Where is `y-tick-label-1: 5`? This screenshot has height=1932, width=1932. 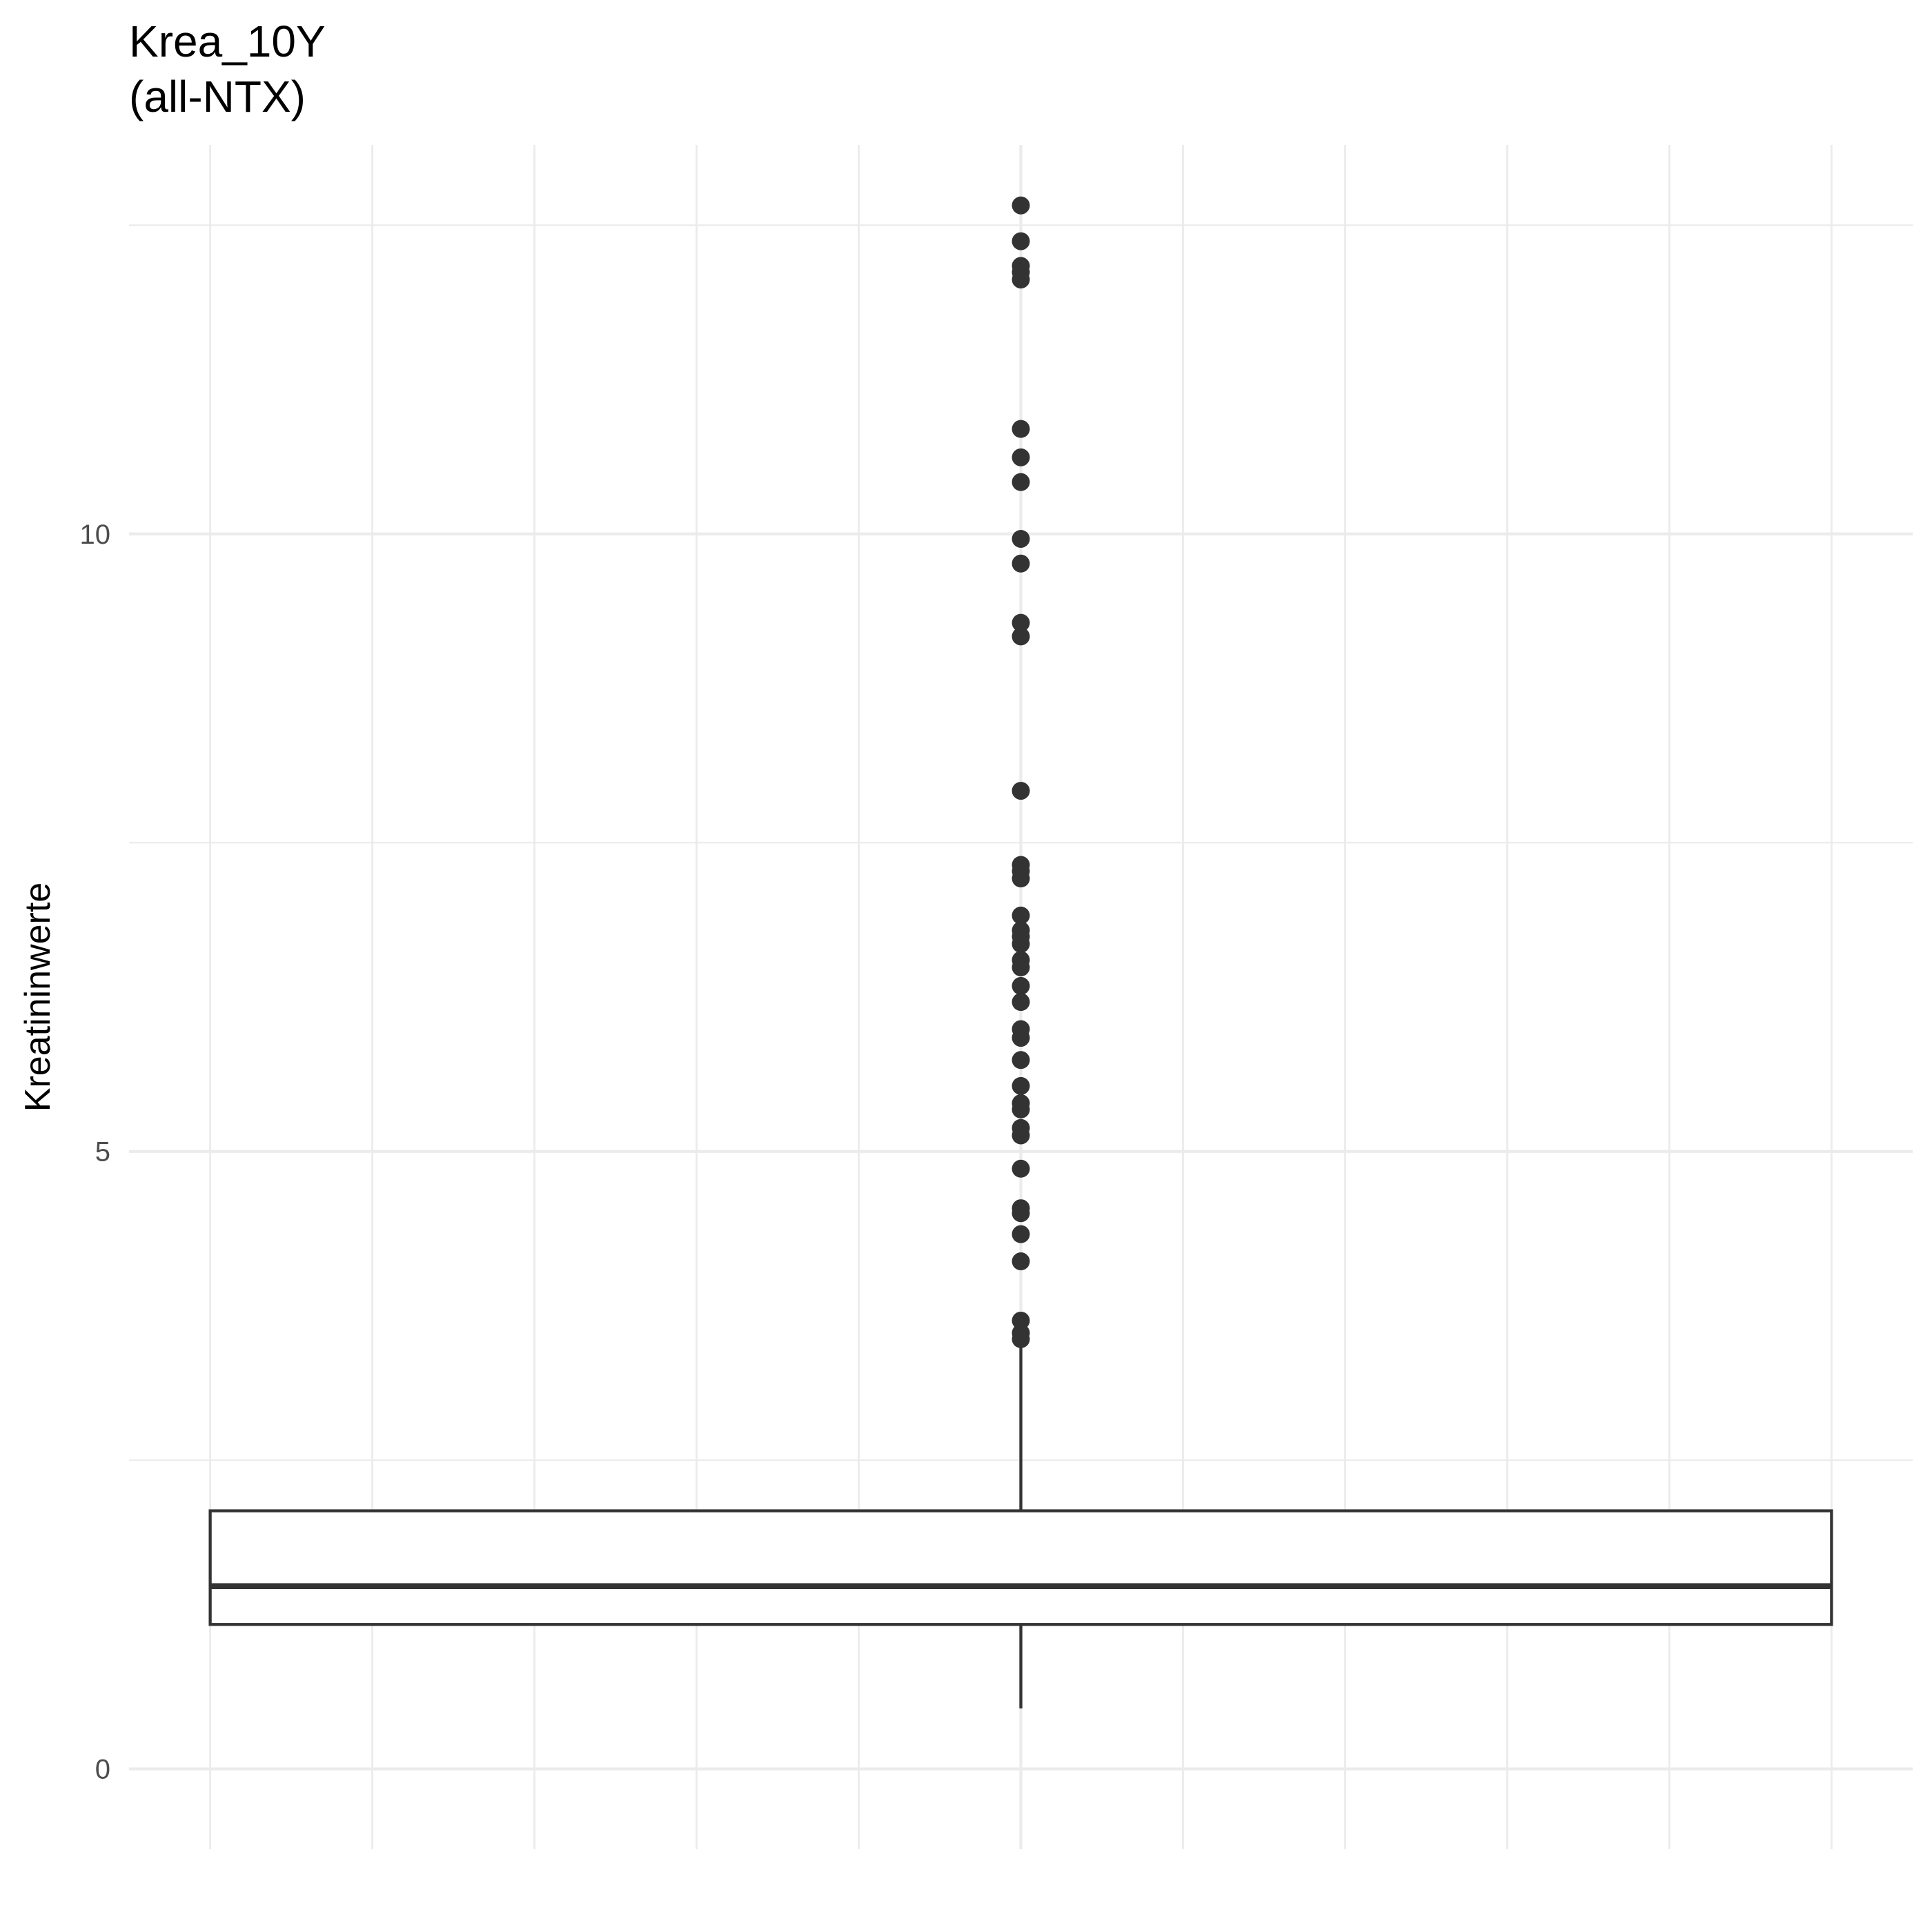 y-tick-label-1: 5 is located at coordinates (102, 1152).